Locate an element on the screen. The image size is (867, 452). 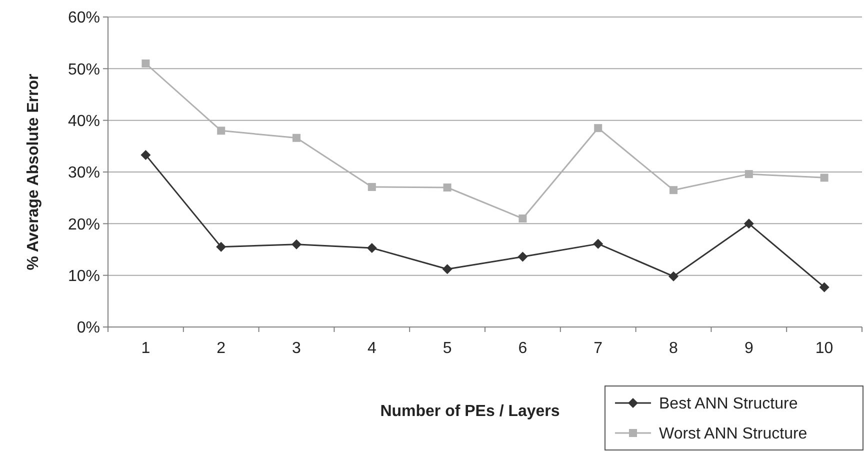
x-tick-label: 2 is located at coordinates (221, 348).